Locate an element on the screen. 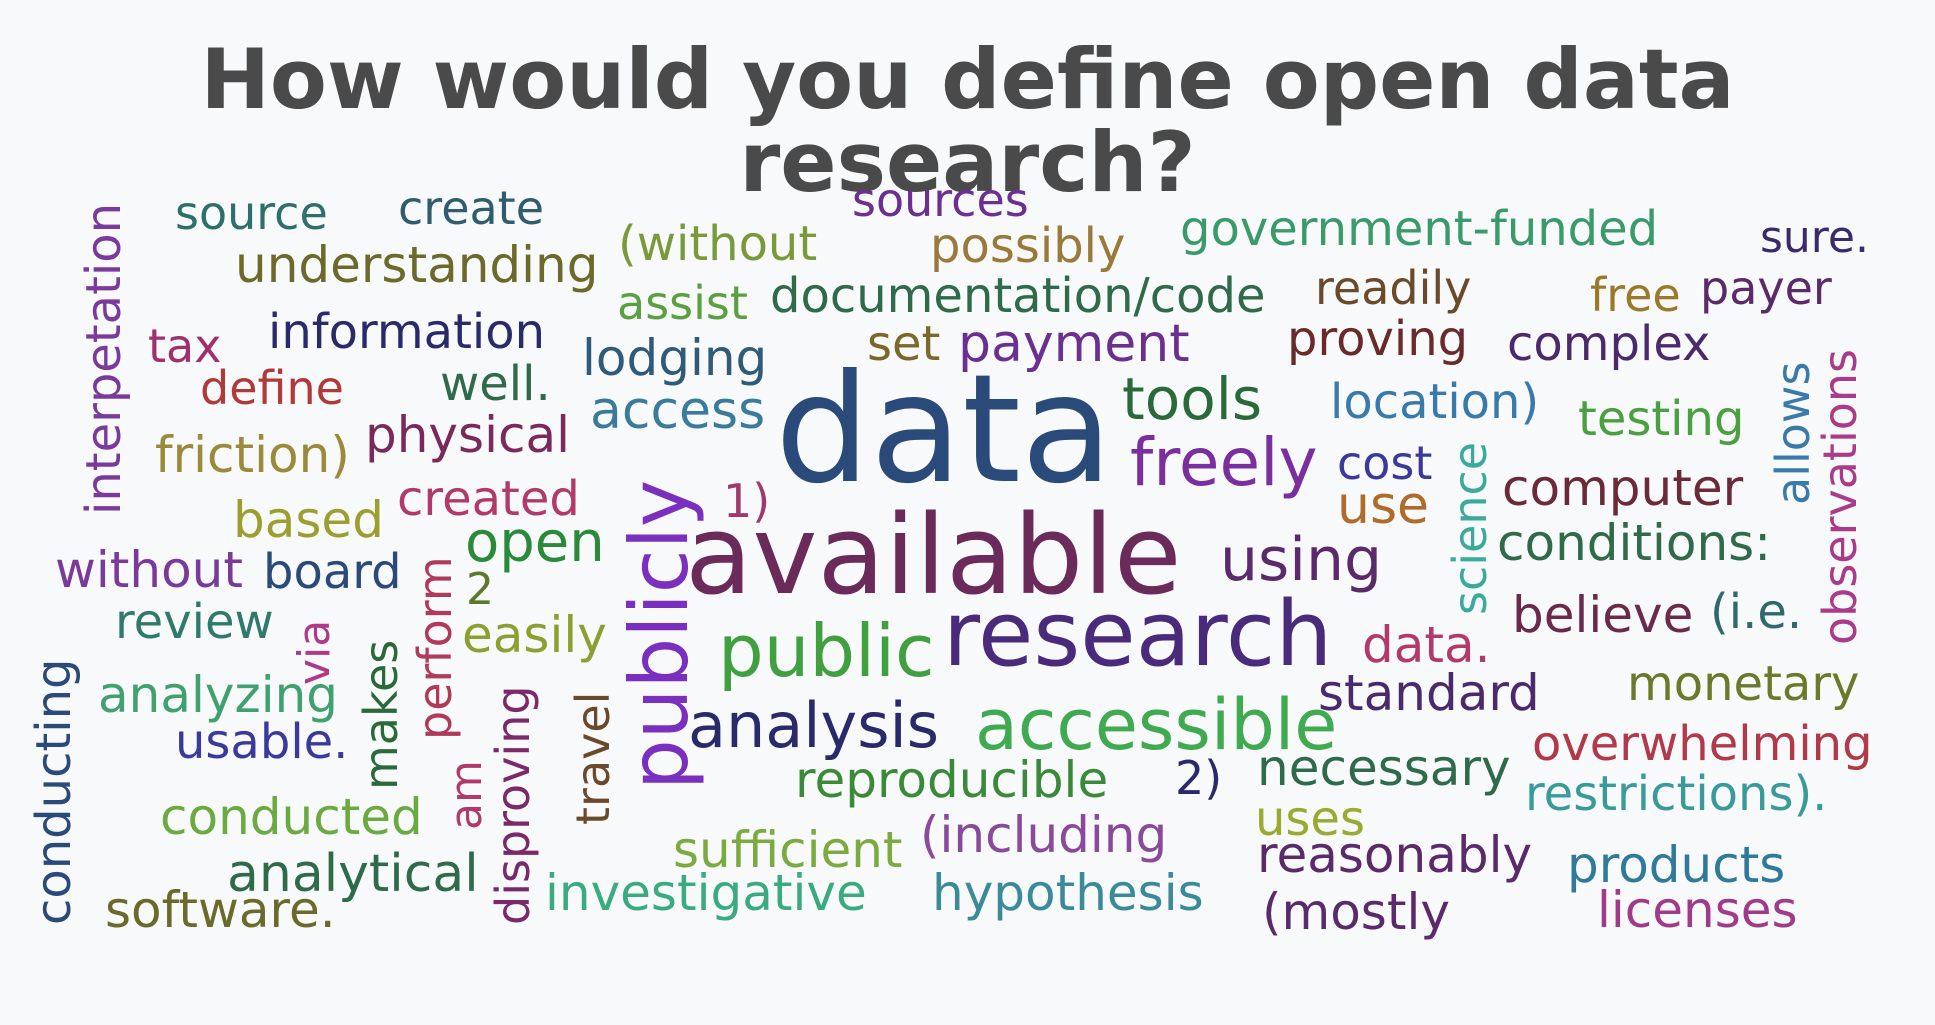 The width and height of the screenshot is (1935, 1025). word-cloud-word: created is located at coordinates (488, 499).